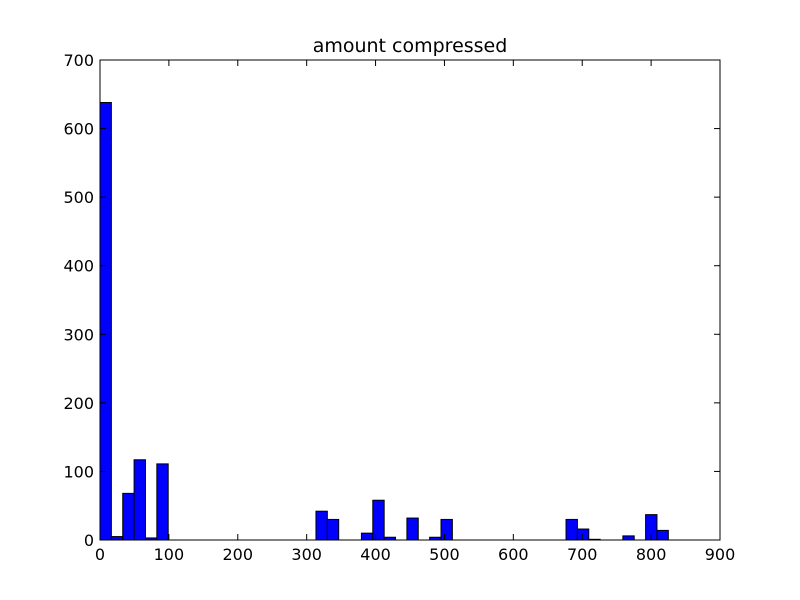 The height and width of the screenshot is (600, 800). Describe the element at coordinates (78, 403) in the screenshot. I see `y-tick-label: 200` at that location.